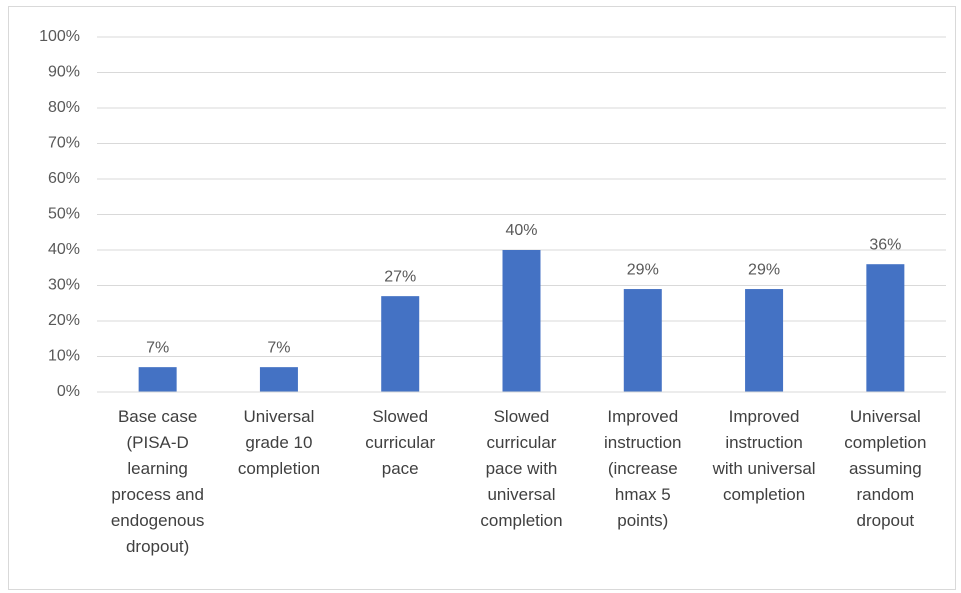  Describe the element at coordinates (279, 442) in the screenshot. I see `x-tick-label: Universal grade 10 completion` at that location.